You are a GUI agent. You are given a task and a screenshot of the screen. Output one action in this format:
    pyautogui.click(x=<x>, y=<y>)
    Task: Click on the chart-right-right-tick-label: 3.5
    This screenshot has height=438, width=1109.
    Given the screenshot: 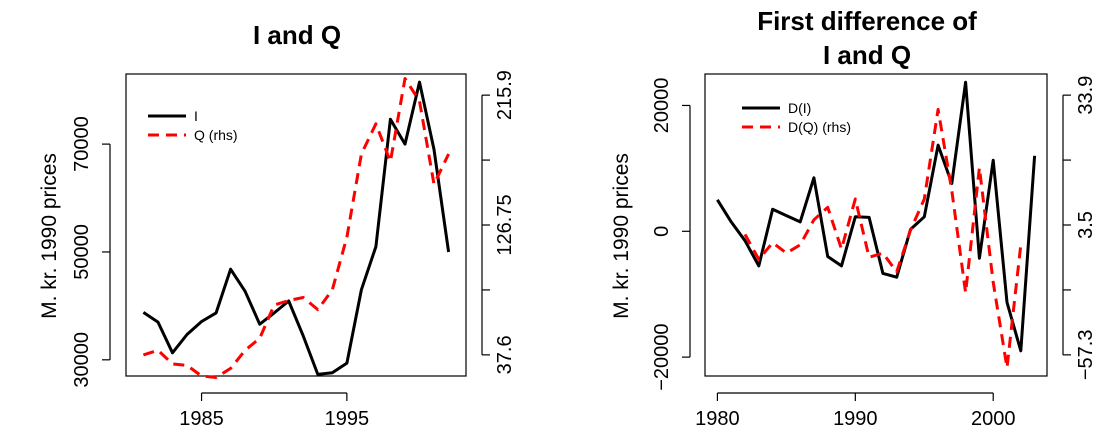 What is the action you would take?
    pyautogui.click(x=1086, y=225)
    